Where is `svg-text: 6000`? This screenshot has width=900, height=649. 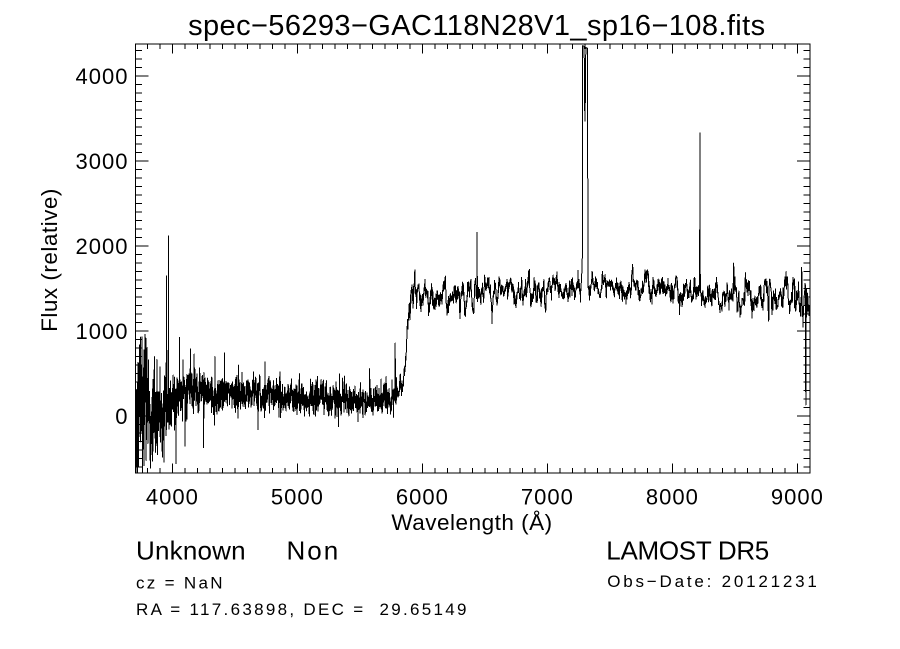
svg-text: 6000 is located at coordinates (422, 497).